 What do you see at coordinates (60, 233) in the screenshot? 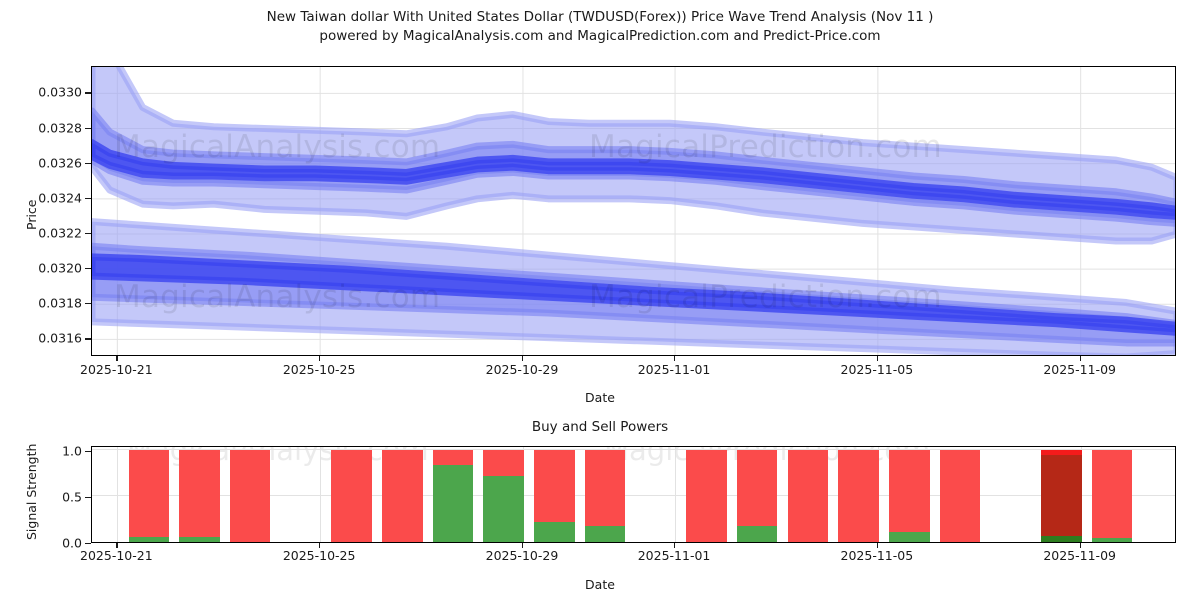
I see `price-ytick: 0.0322` at bounding box center [60, 233].